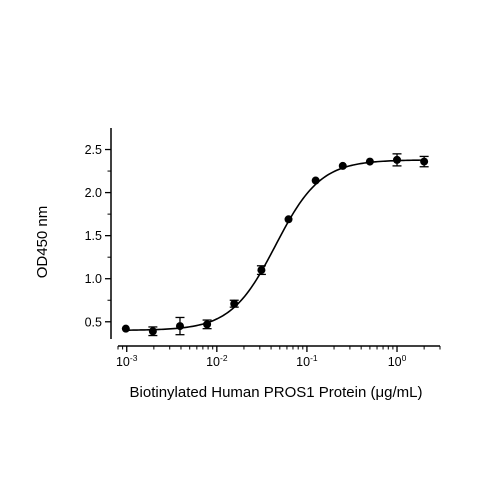 This screenshot has height=500, width=500. Describe the element at coordinates (93, 279) in the screenshot. I see `y-tick-label: 1.0` at that location.